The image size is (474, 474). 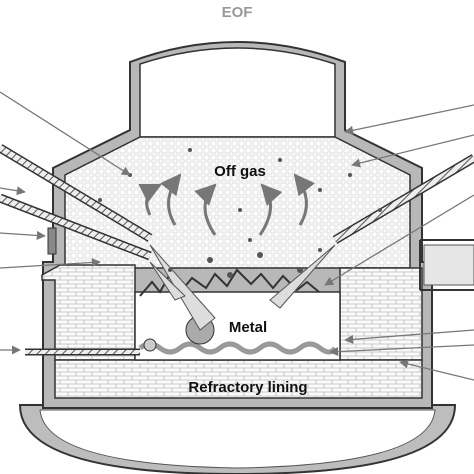 I want to click on gas-arrows, so click(x=227, y=204).